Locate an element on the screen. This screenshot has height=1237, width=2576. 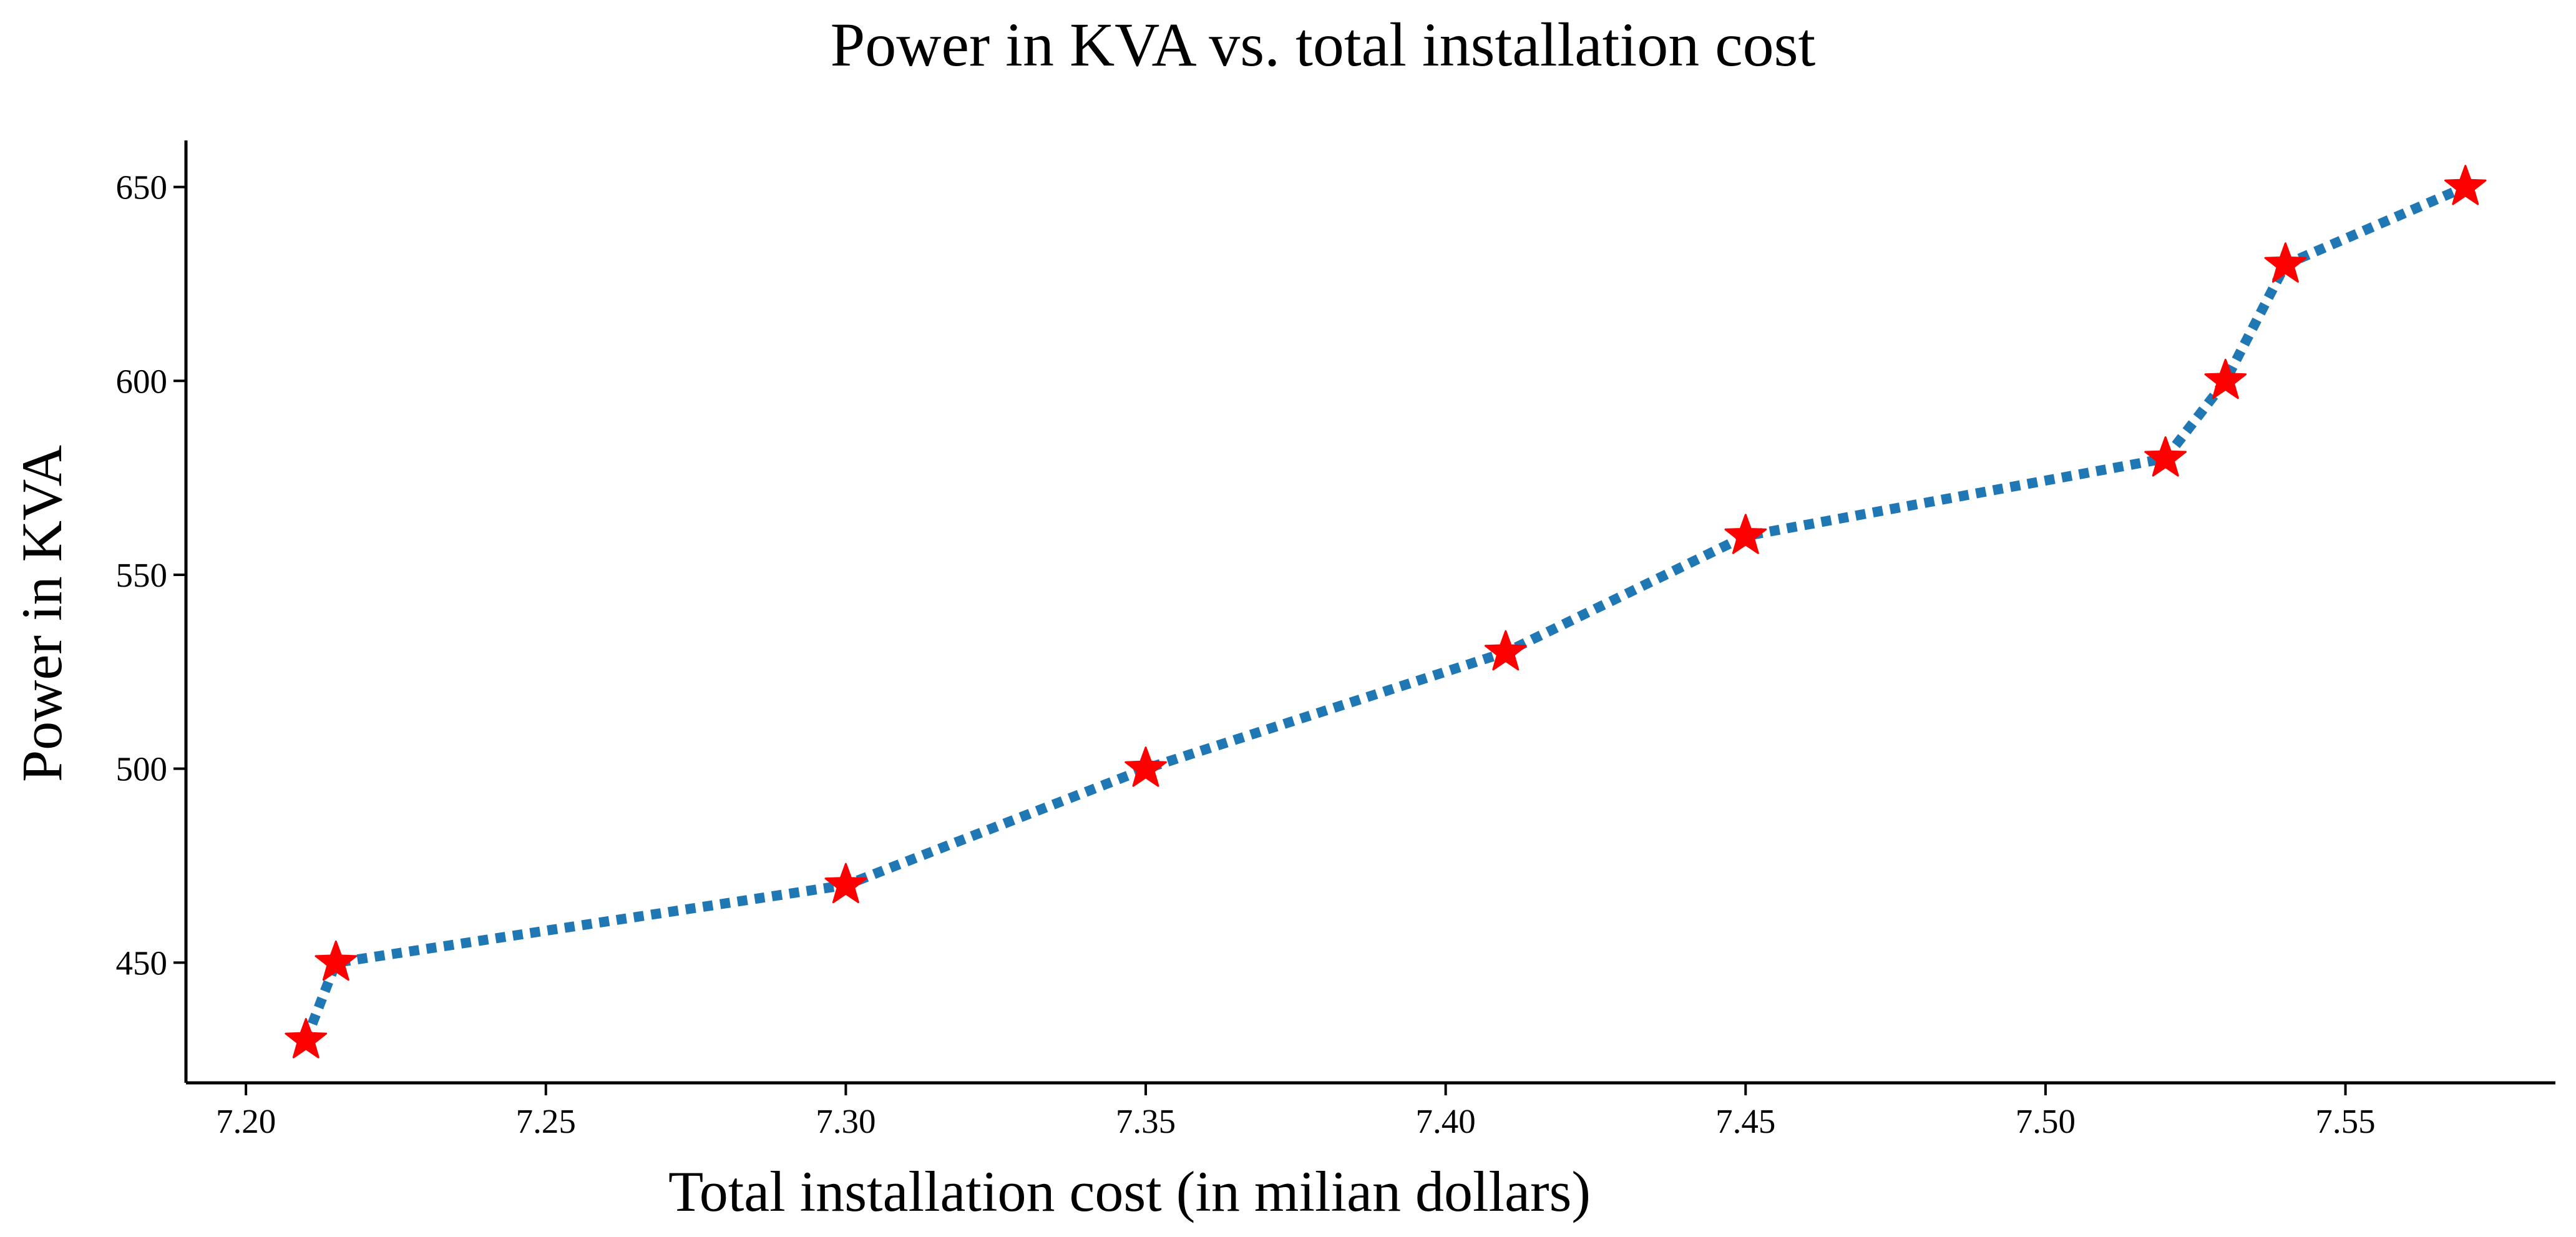
chart-title: Power in KVA vs. total installation cost is located at coordinates (1323, 44).